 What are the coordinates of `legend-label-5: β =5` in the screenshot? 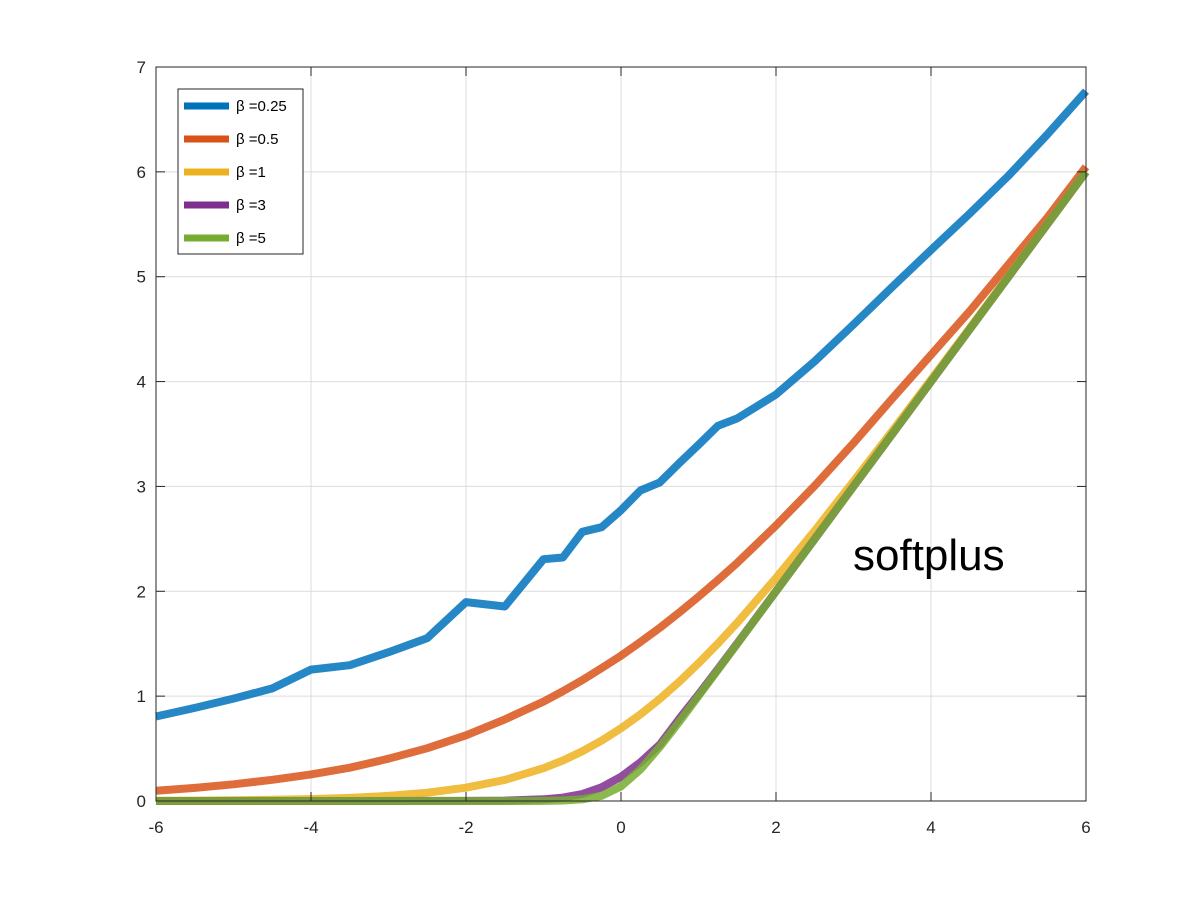 It's located at (251, 238).